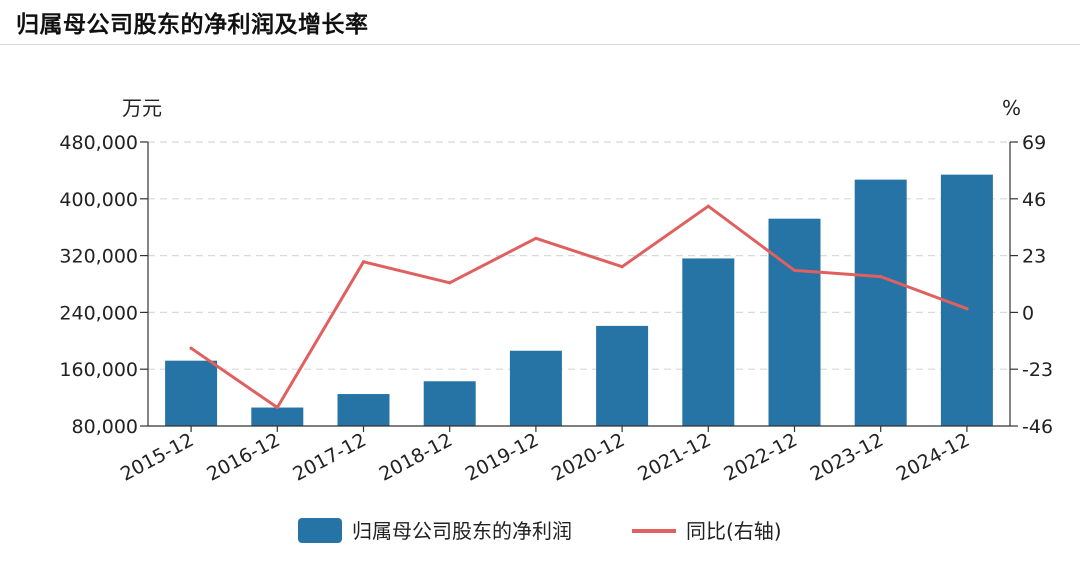 Image resolution: width=1080 pixels, height=574 pixels. Describe the element at coordinates (760, 457) in the screenshot. I see `x-tick-label: 2022-12` at that location.